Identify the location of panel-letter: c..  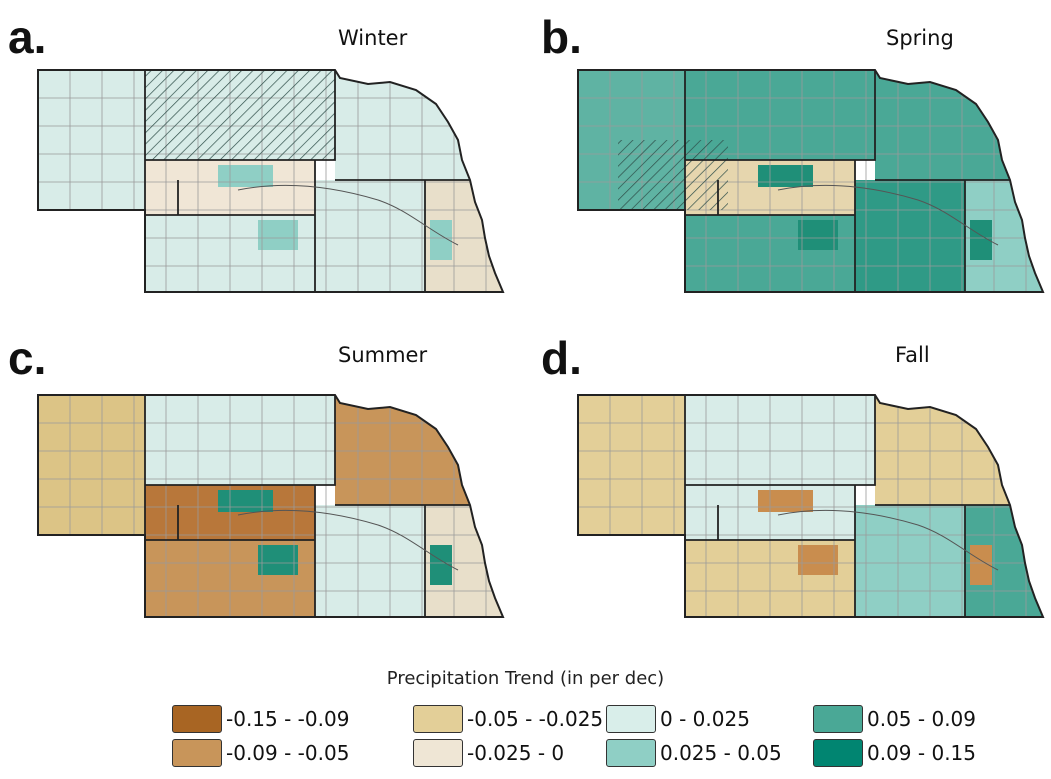
(27, 358).